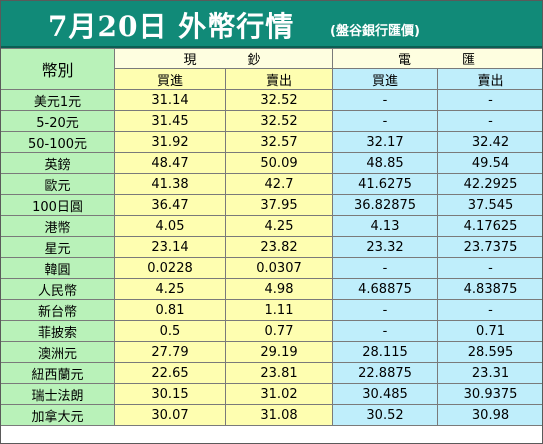 The width and height of the screenshot is (543, 444). I want to click on wire-sell-value: 4.17625, so click(490, 226).